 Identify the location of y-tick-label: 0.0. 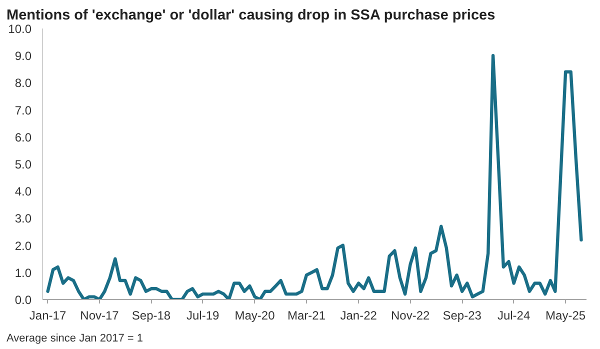
(23, 300).